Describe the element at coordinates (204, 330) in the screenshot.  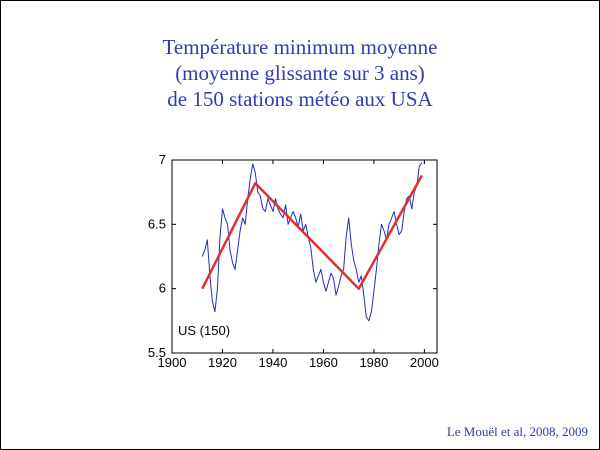
I see `chart-annotation: US (150)` at that location.